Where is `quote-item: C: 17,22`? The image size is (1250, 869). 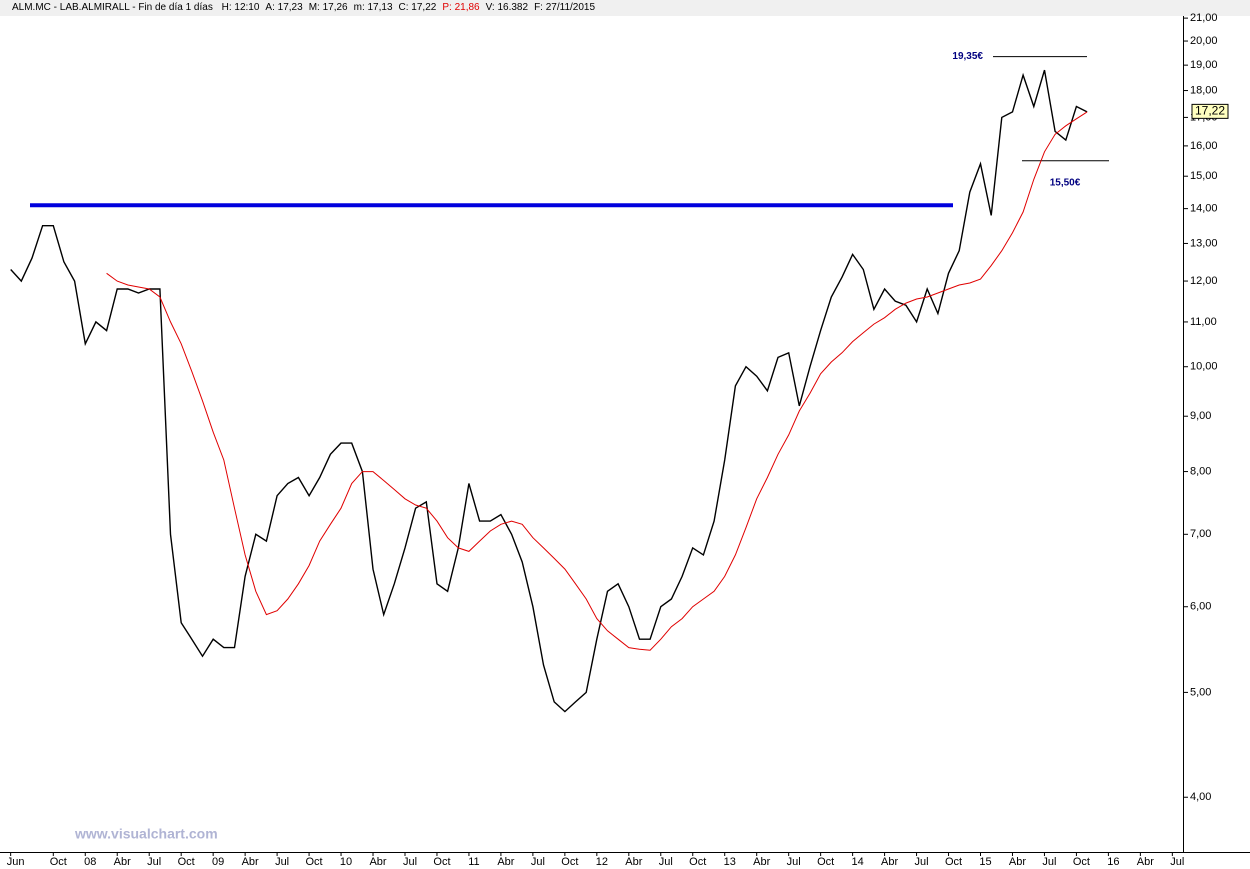 quote-item: C: 17,22 is located at coordinates (417, 7).